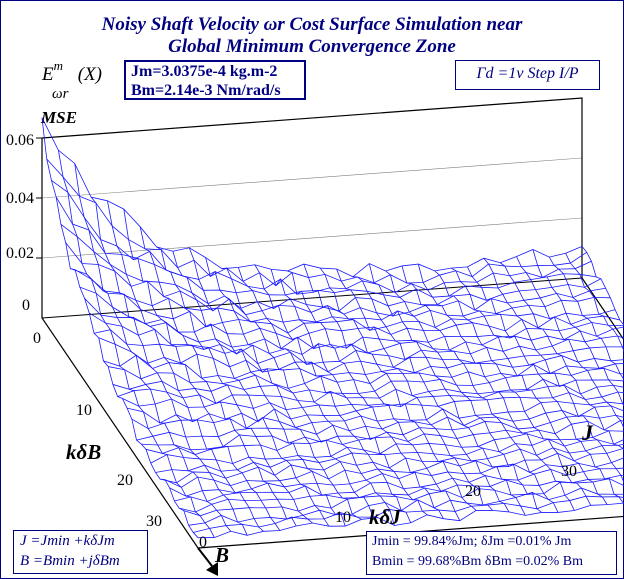 The image size is (624, 579). I want to click on z-tick-label: 0.06, so click(20, 140).